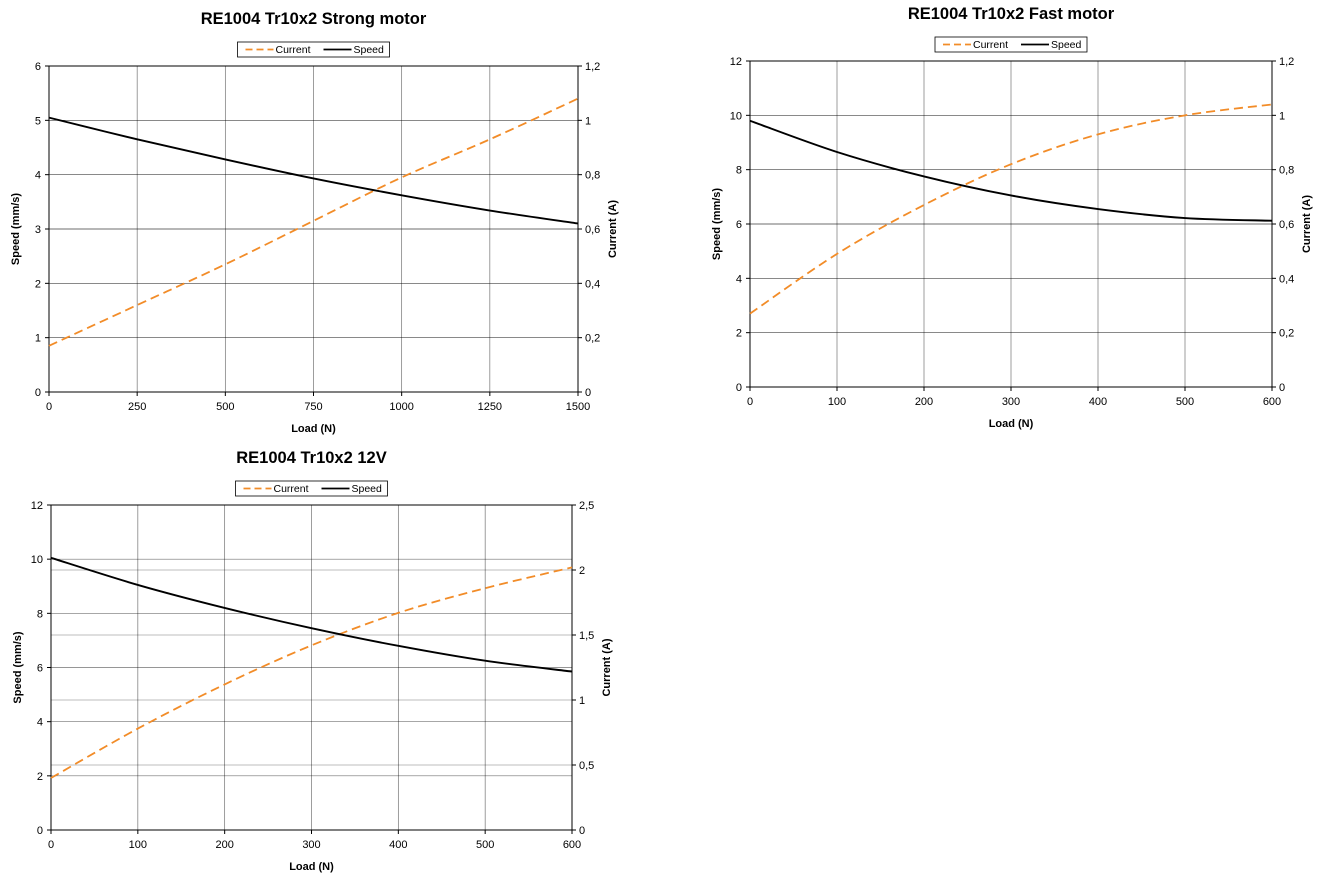  What do you see at coordinates (38, 339) in the screenshot?
I see `y-tick-label: 1` at bounding box center [38, 339].